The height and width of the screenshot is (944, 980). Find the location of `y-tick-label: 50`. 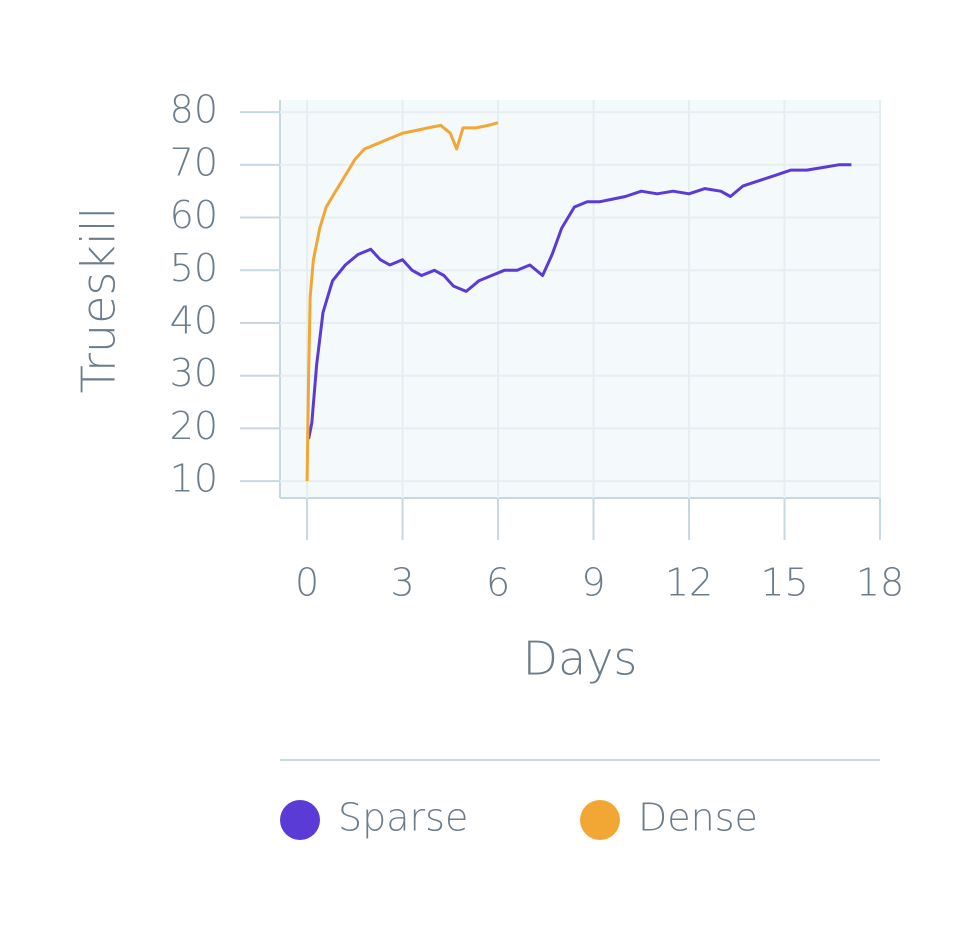

y-tick-label: 50 is located at coordinates (194, 268).